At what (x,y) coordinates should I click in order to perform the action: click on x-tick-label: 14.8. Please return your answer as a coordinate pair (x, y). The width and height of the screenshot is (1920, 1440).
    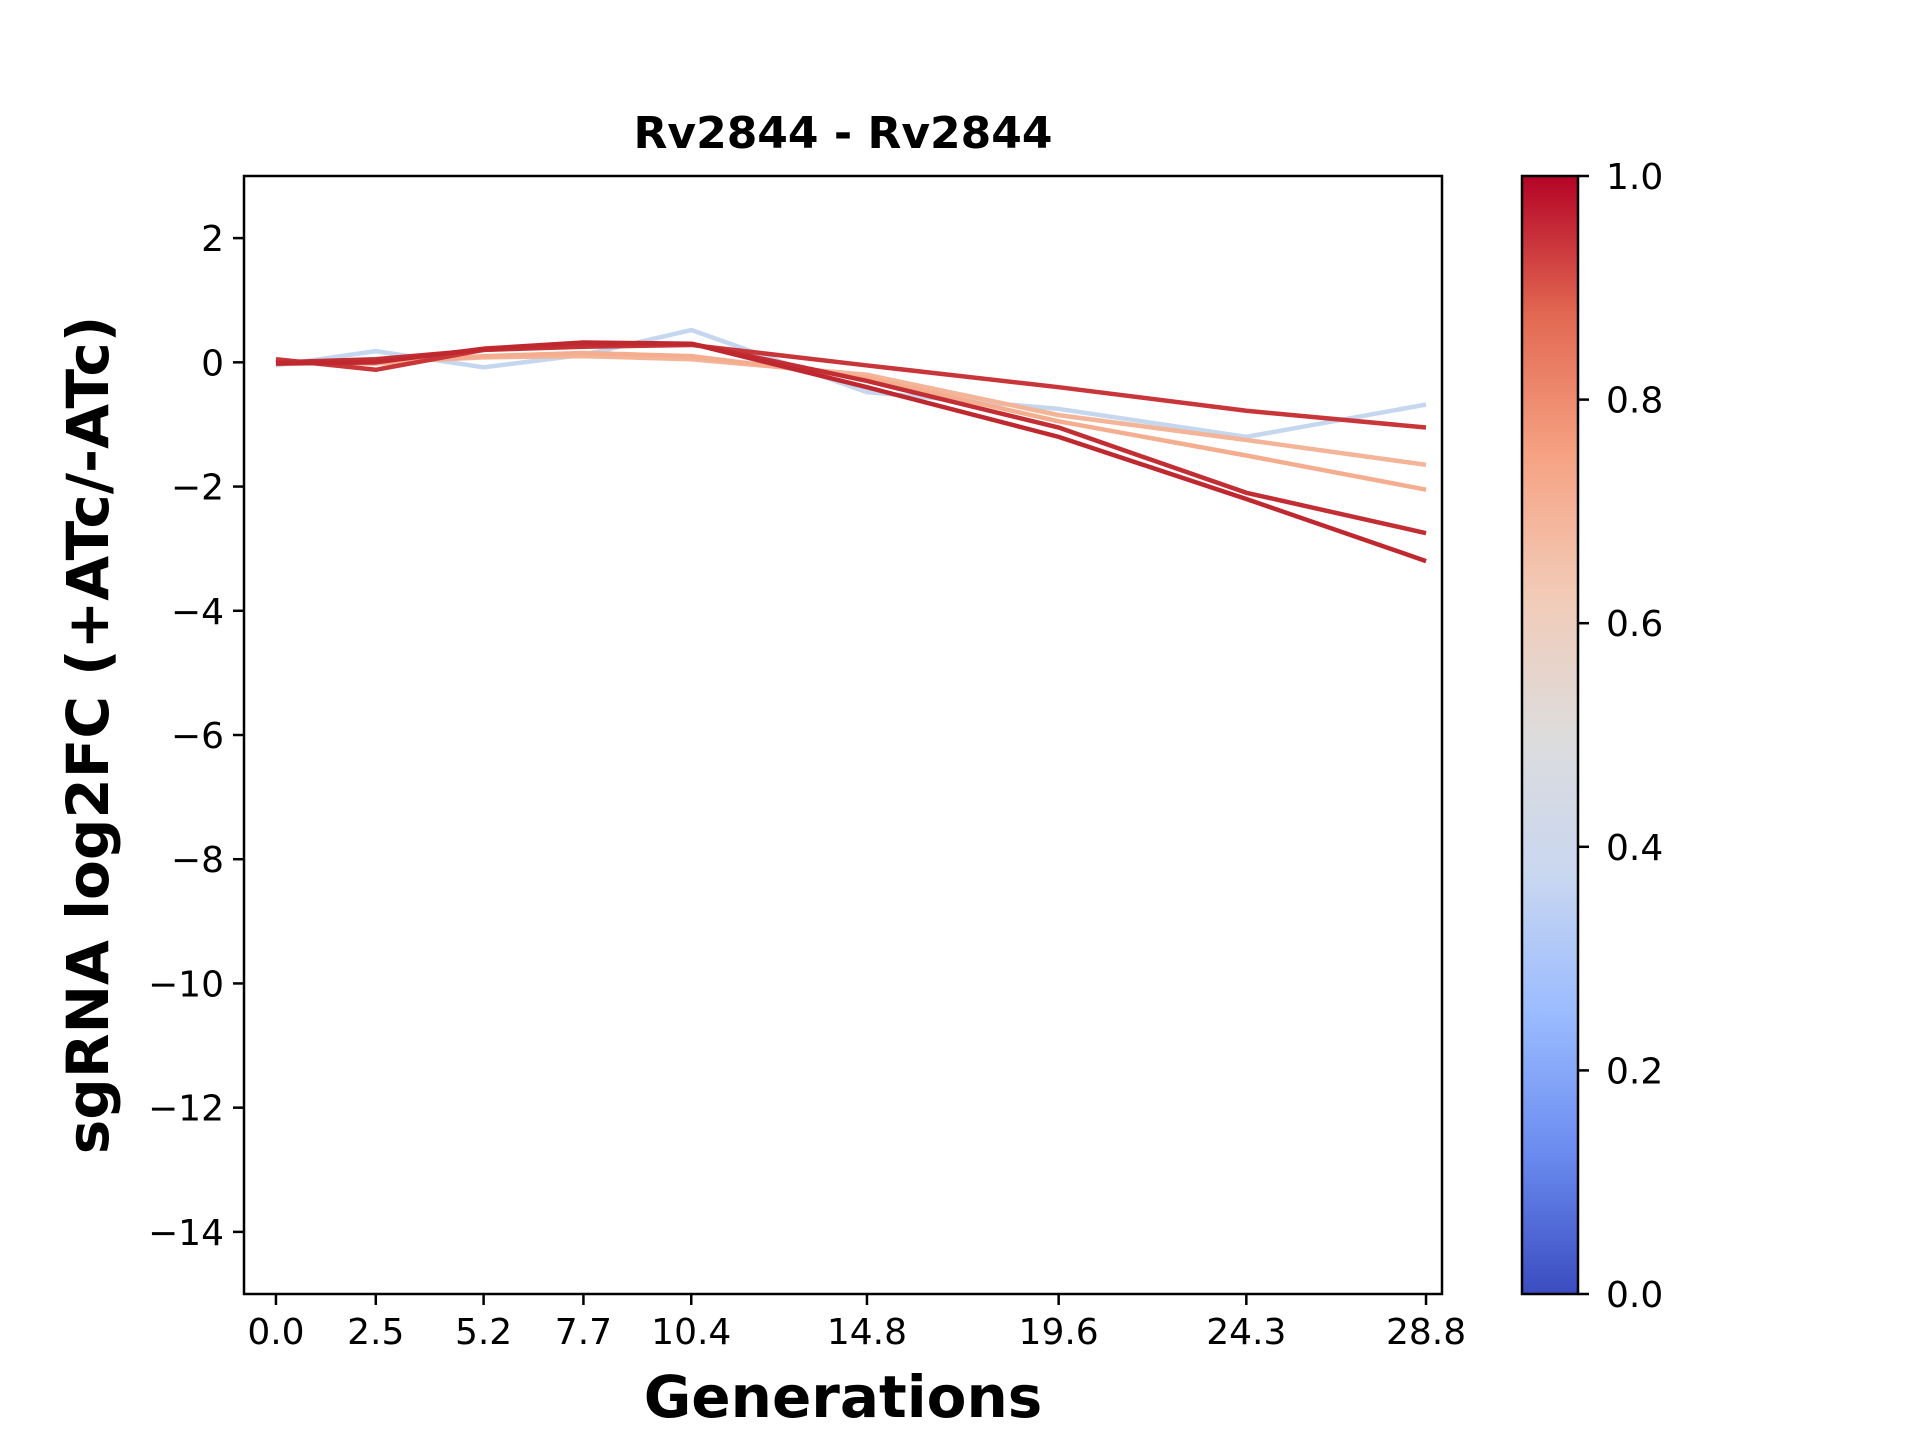
    Looking at the image, I should click on (867, 1332).